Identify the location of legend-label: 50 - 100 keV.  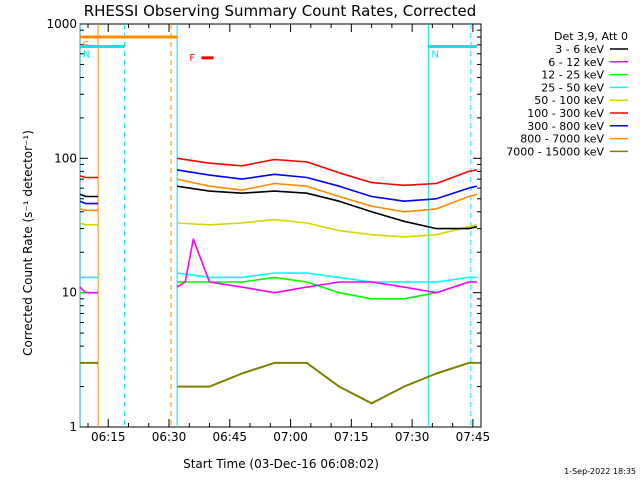
(569, 100).